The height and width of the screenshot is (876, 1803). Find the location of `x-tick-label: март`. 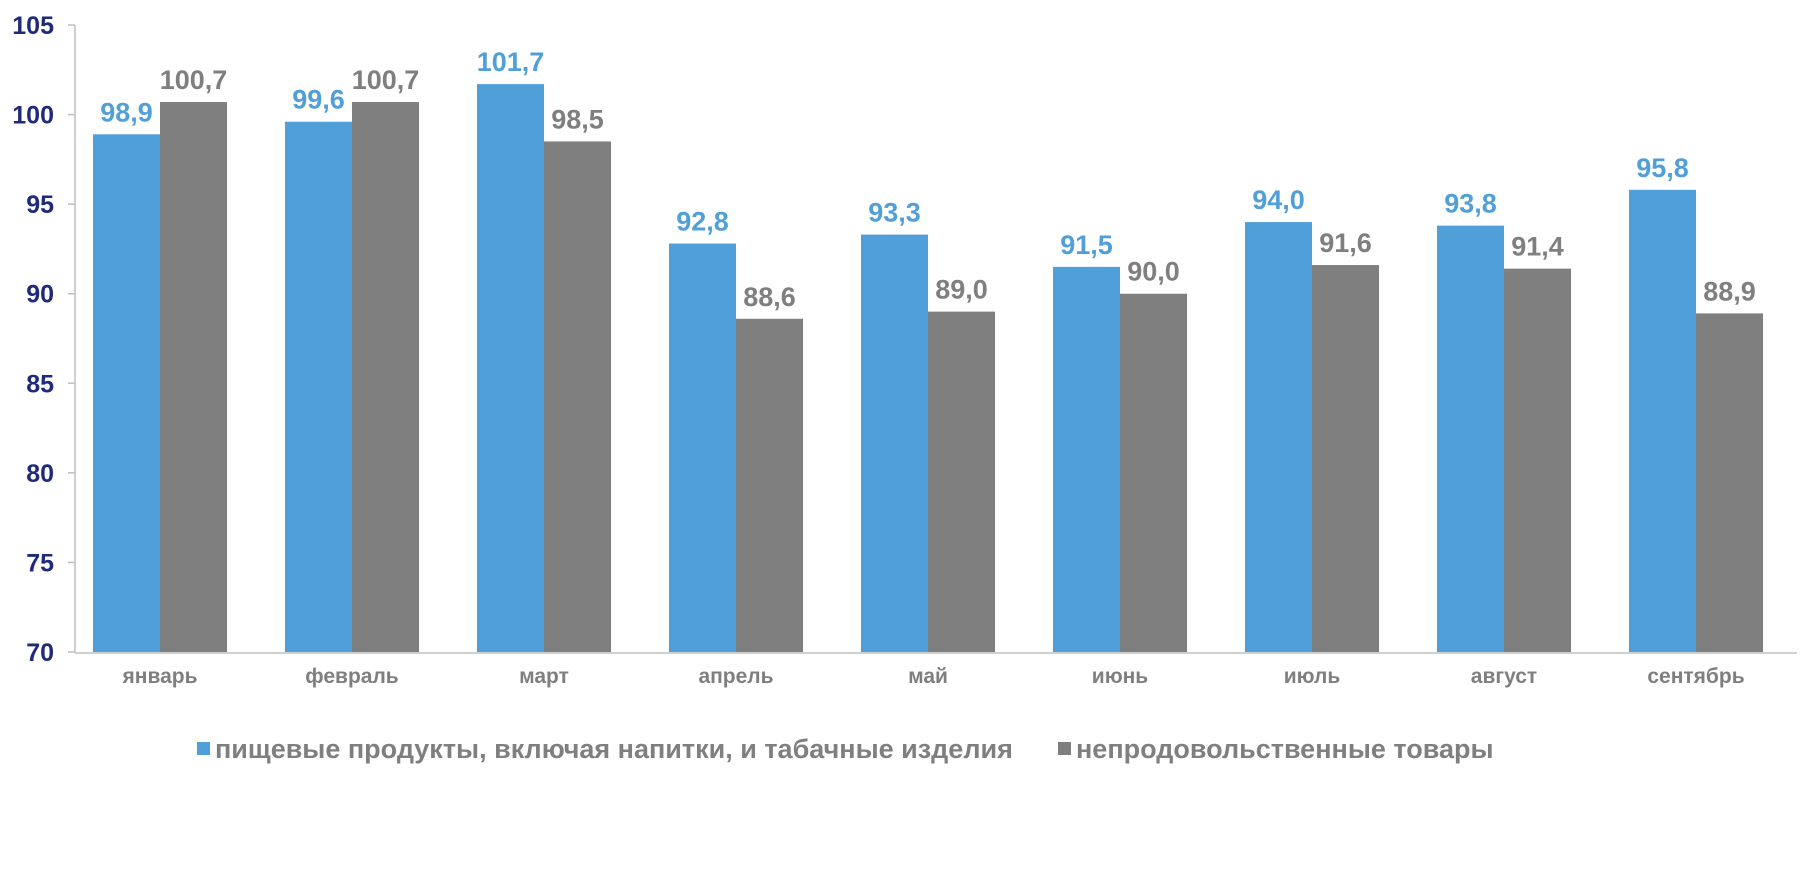

x-tick-label: март is located at coordinates (544, 676).